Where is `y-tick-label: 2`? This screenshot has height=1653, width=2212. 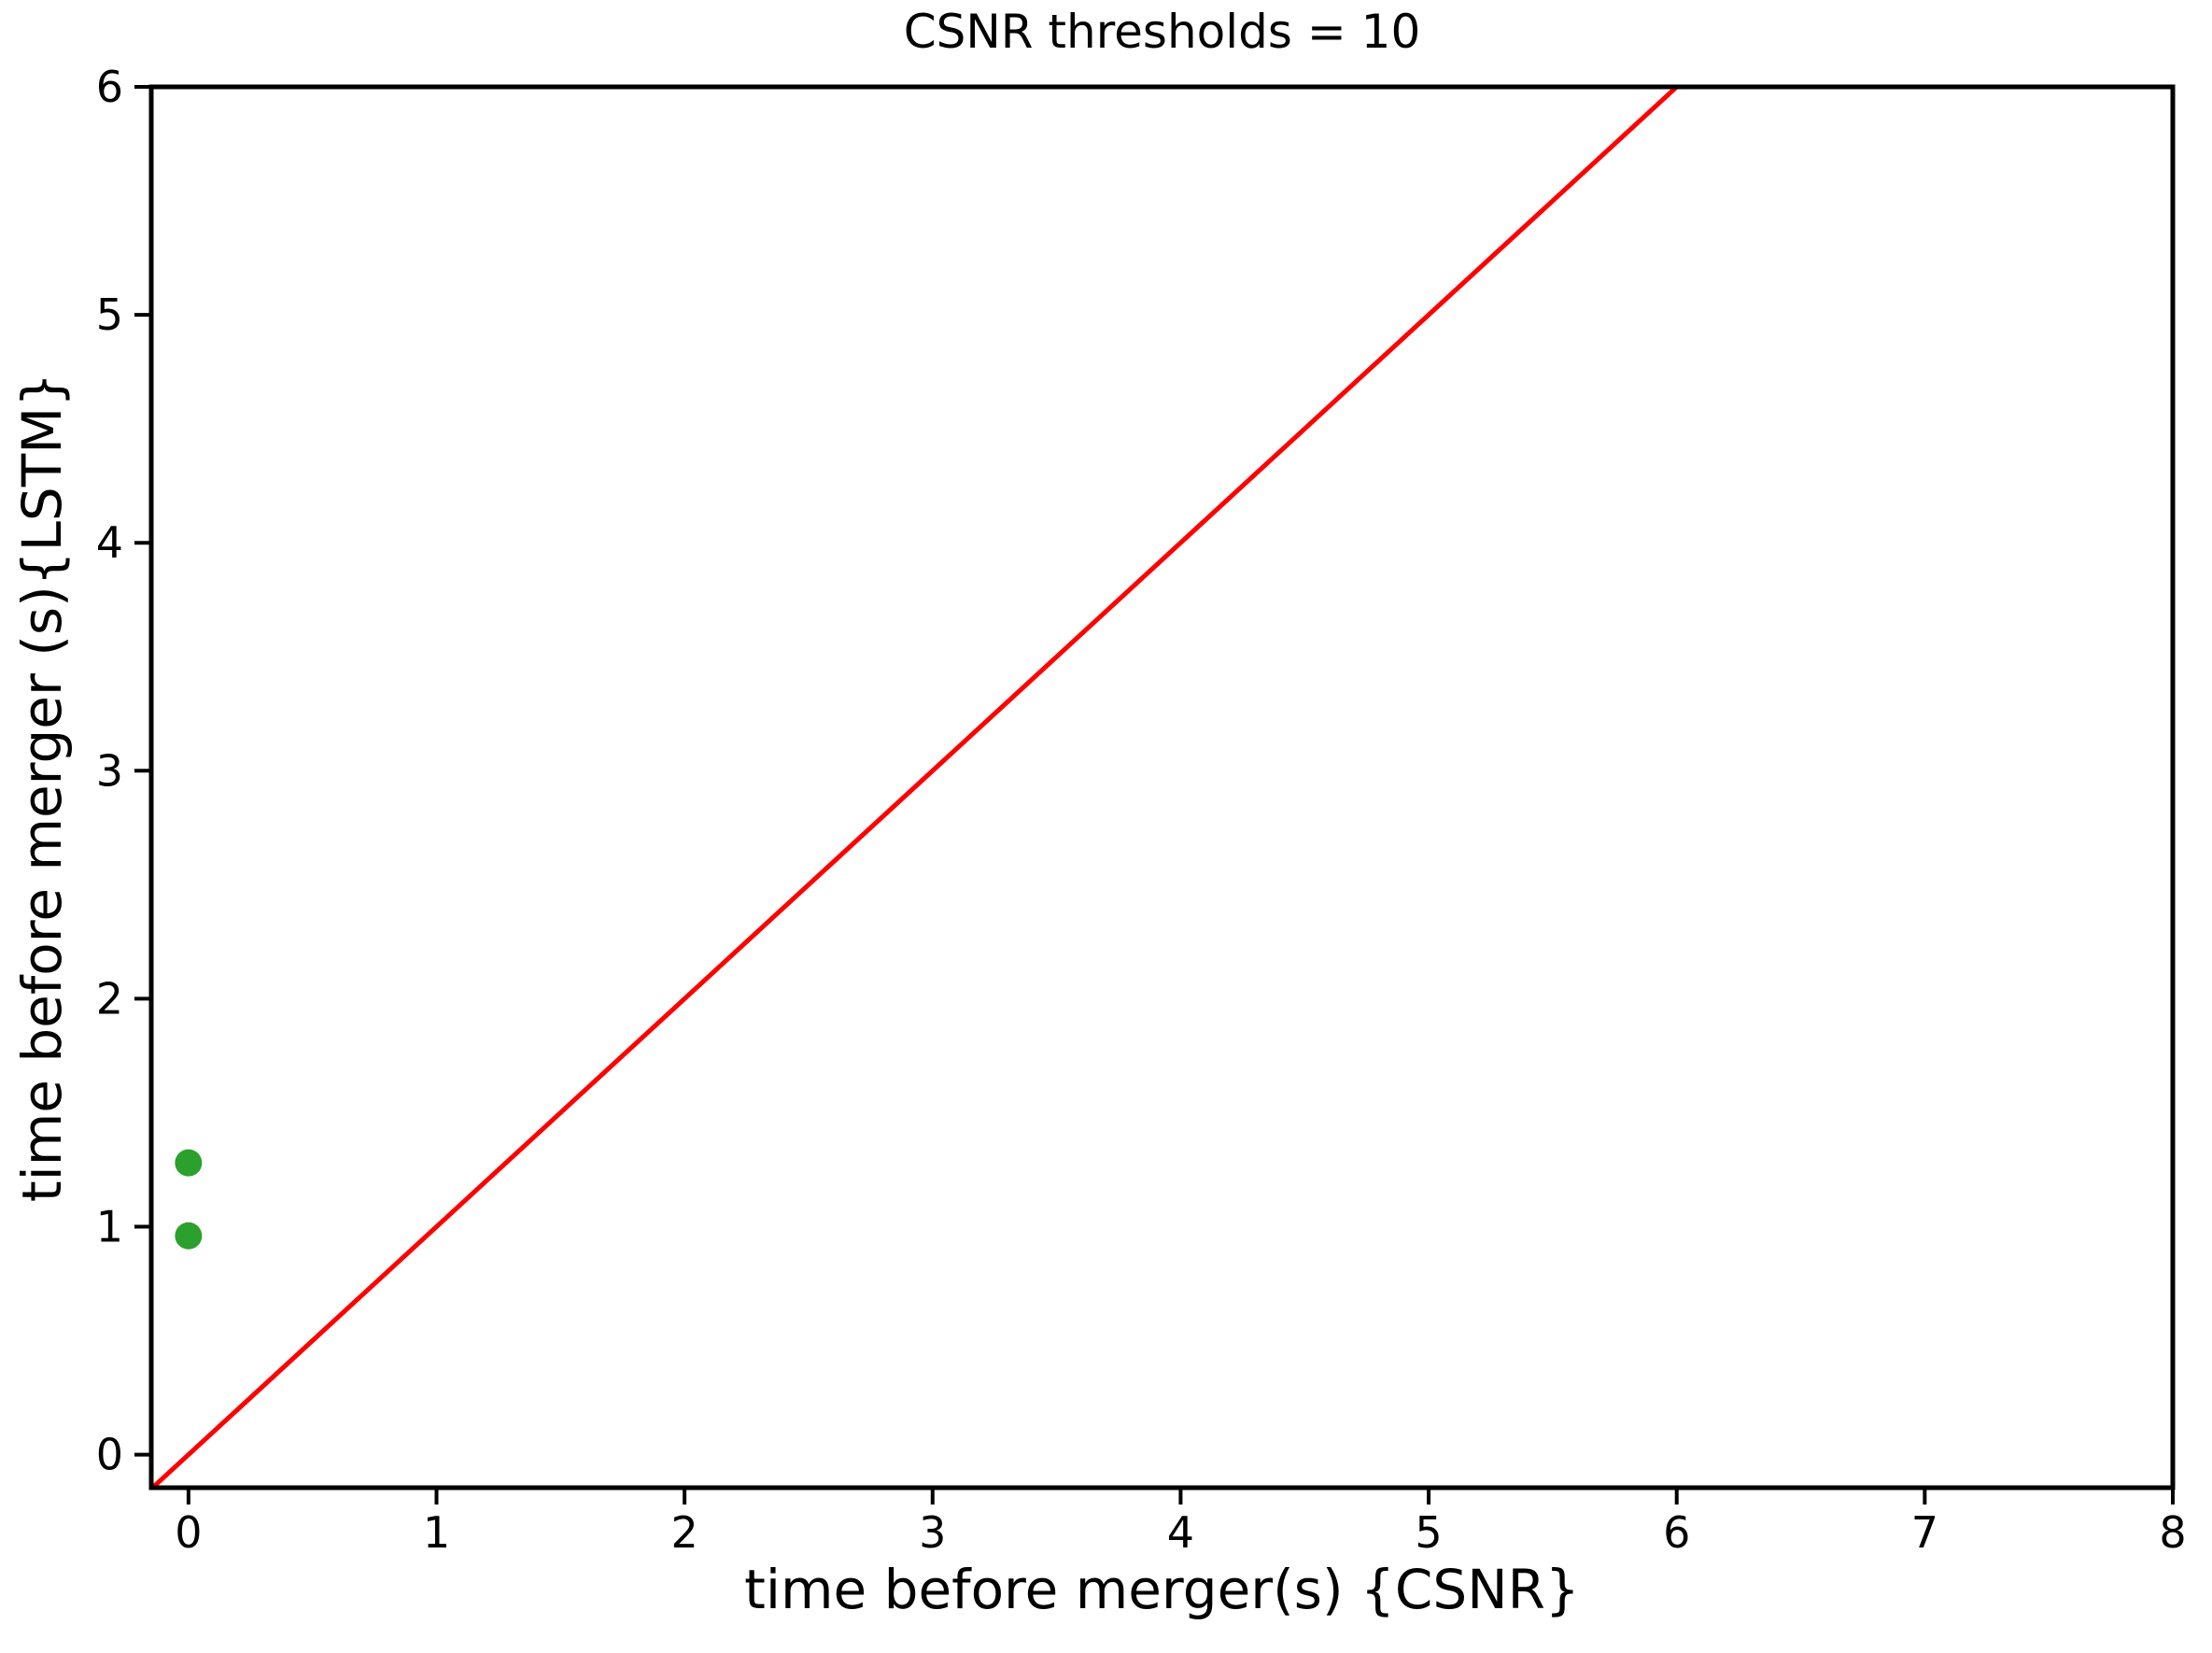
y-tick-label: 2 is located at coordinates (109, 999).